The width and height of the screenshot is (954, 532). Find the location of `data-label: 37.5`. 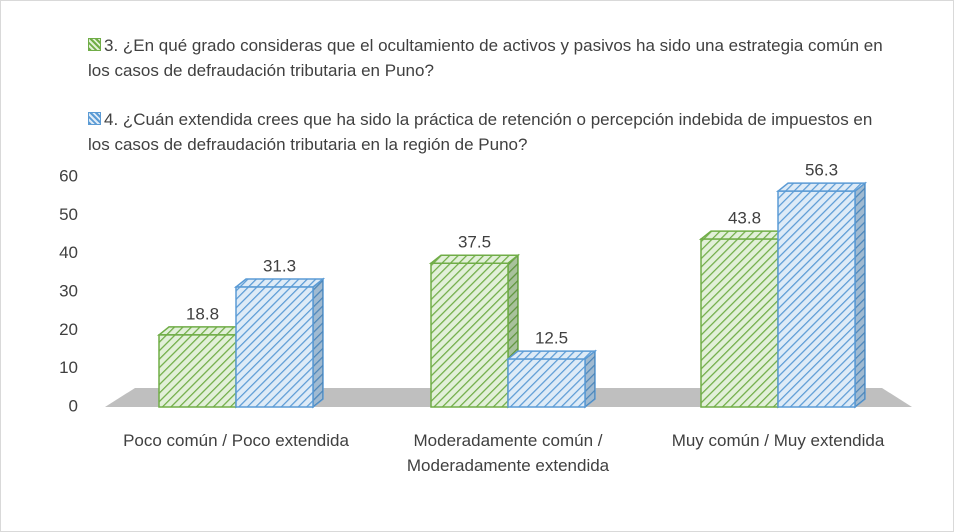

data-label: 37.5 is located at coordinates (474, 242).